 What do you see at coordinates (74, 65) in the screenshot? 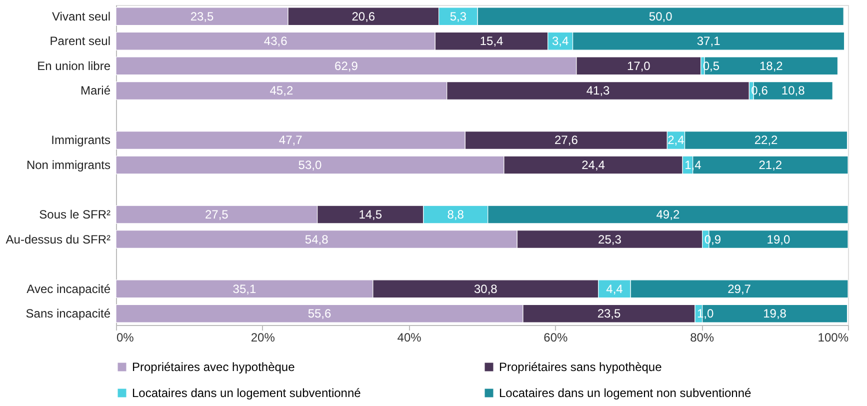
I see `y-tick-label: En union libre` at bounding box center [74, 65].